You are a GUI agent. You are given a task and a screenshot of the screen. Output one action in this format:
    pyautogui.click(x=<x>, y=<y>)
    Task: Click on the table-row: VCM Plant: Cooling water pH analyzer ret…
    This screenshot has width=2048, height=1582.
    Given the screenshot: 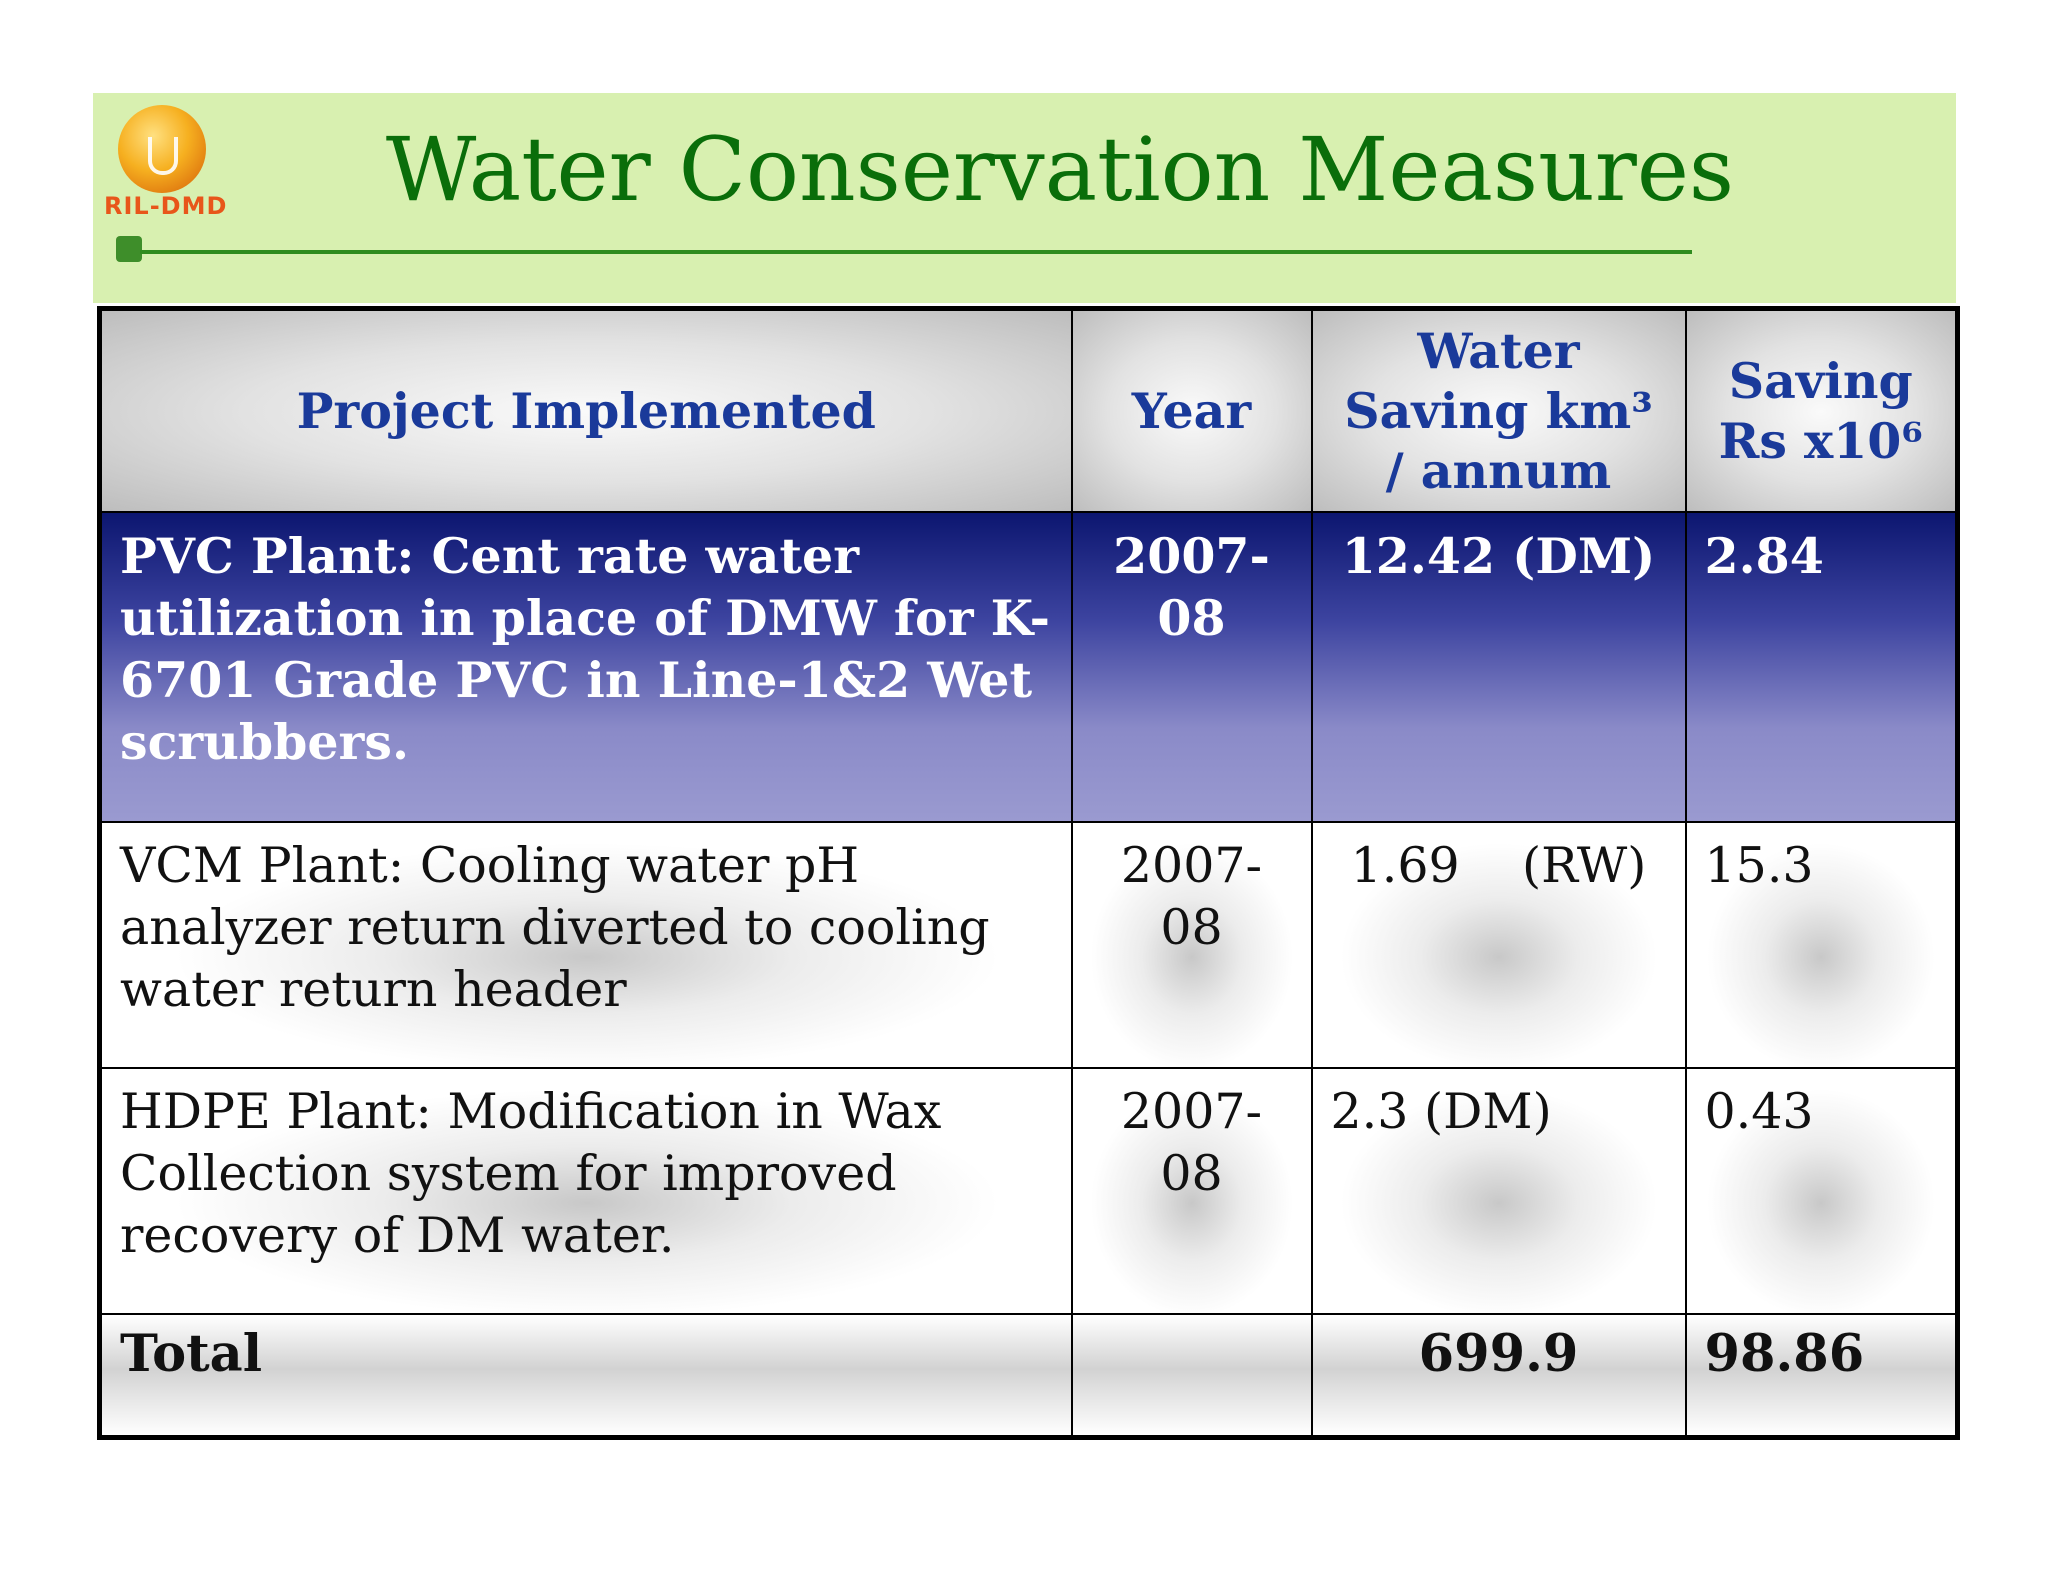 What is the action you would take?
    pyautogui.click(x=1028, y=945)
    